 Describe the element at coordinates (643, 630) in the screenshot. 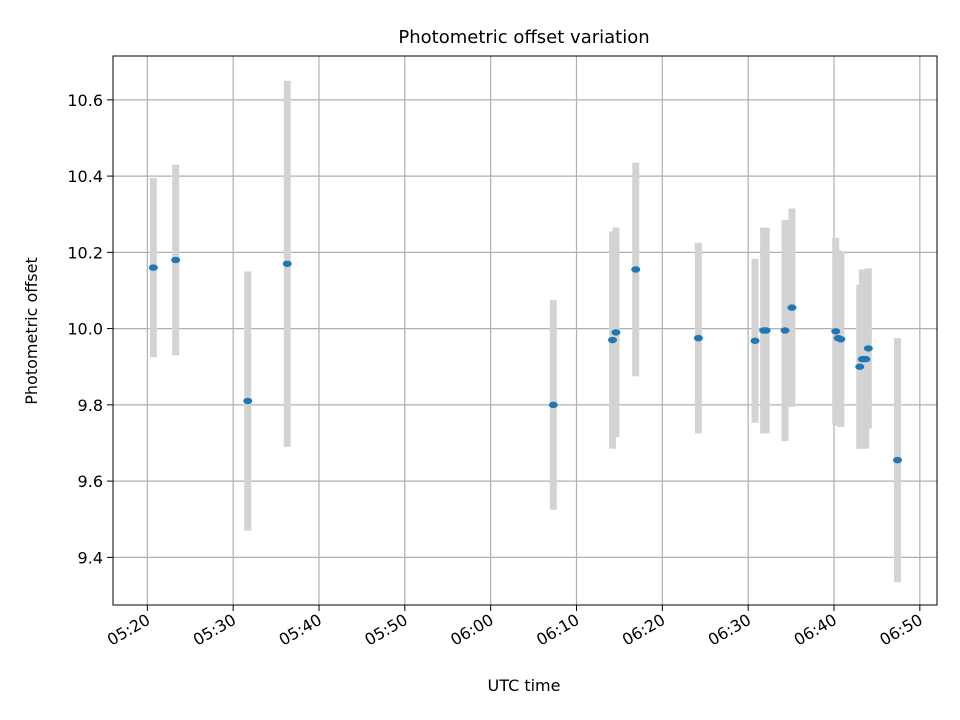

I see `x-tick-label: 06:20` at that location.